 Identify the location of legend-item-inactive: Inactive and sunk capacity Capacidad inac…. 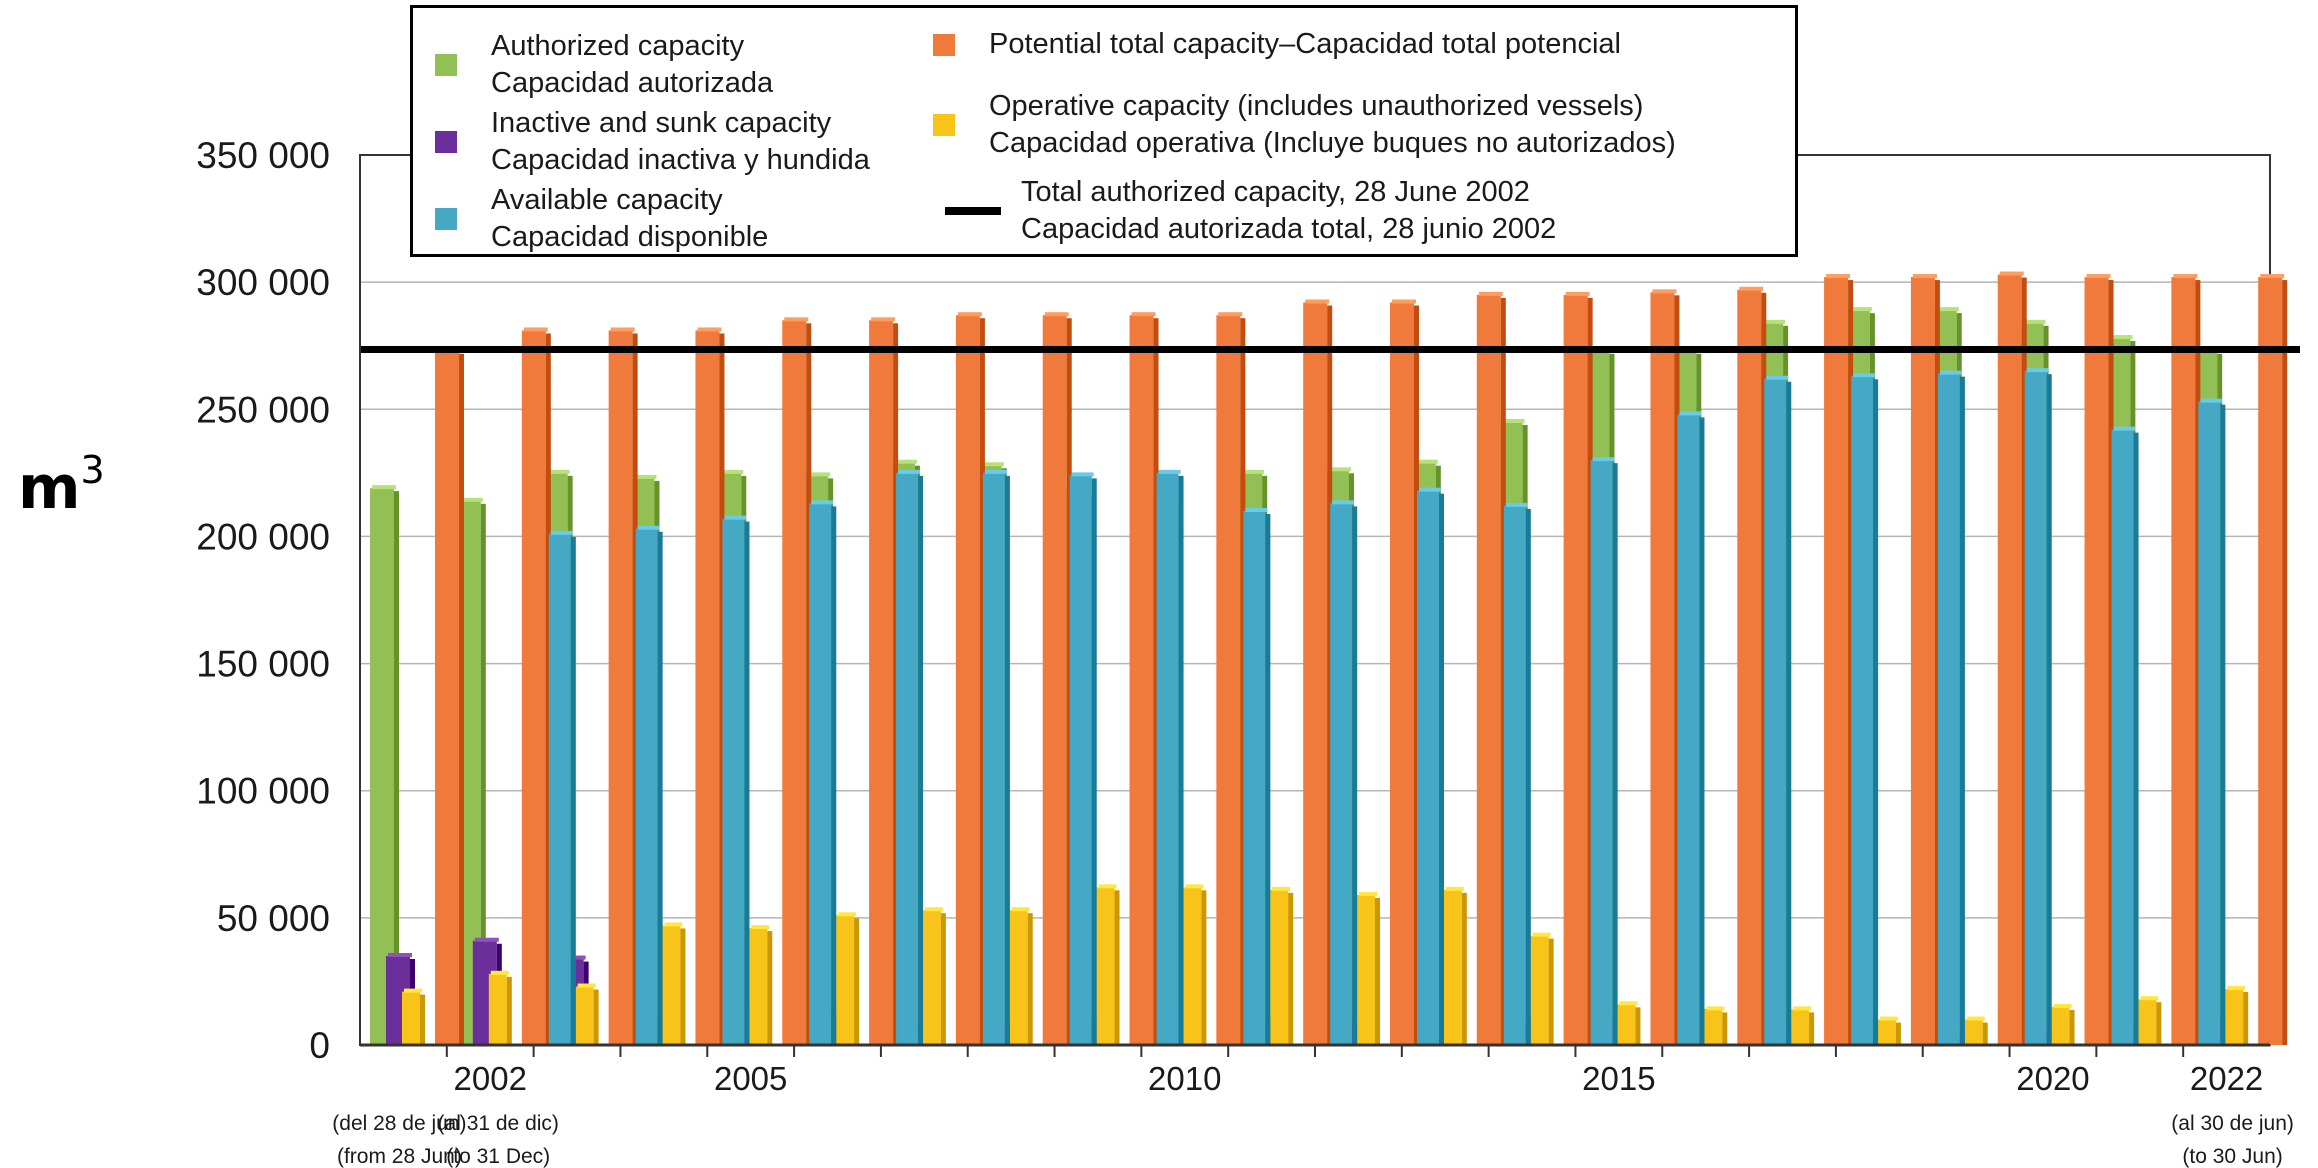
(652, 142).